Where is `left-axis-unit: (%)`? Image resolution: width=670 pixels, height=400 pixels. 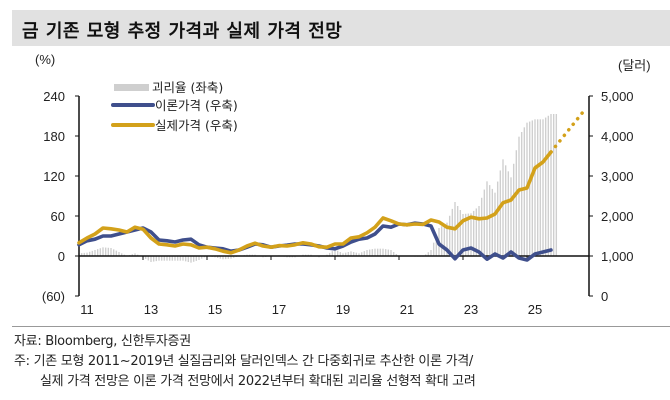
left-axis-unit: (%) is located at coordinates (45, 59).